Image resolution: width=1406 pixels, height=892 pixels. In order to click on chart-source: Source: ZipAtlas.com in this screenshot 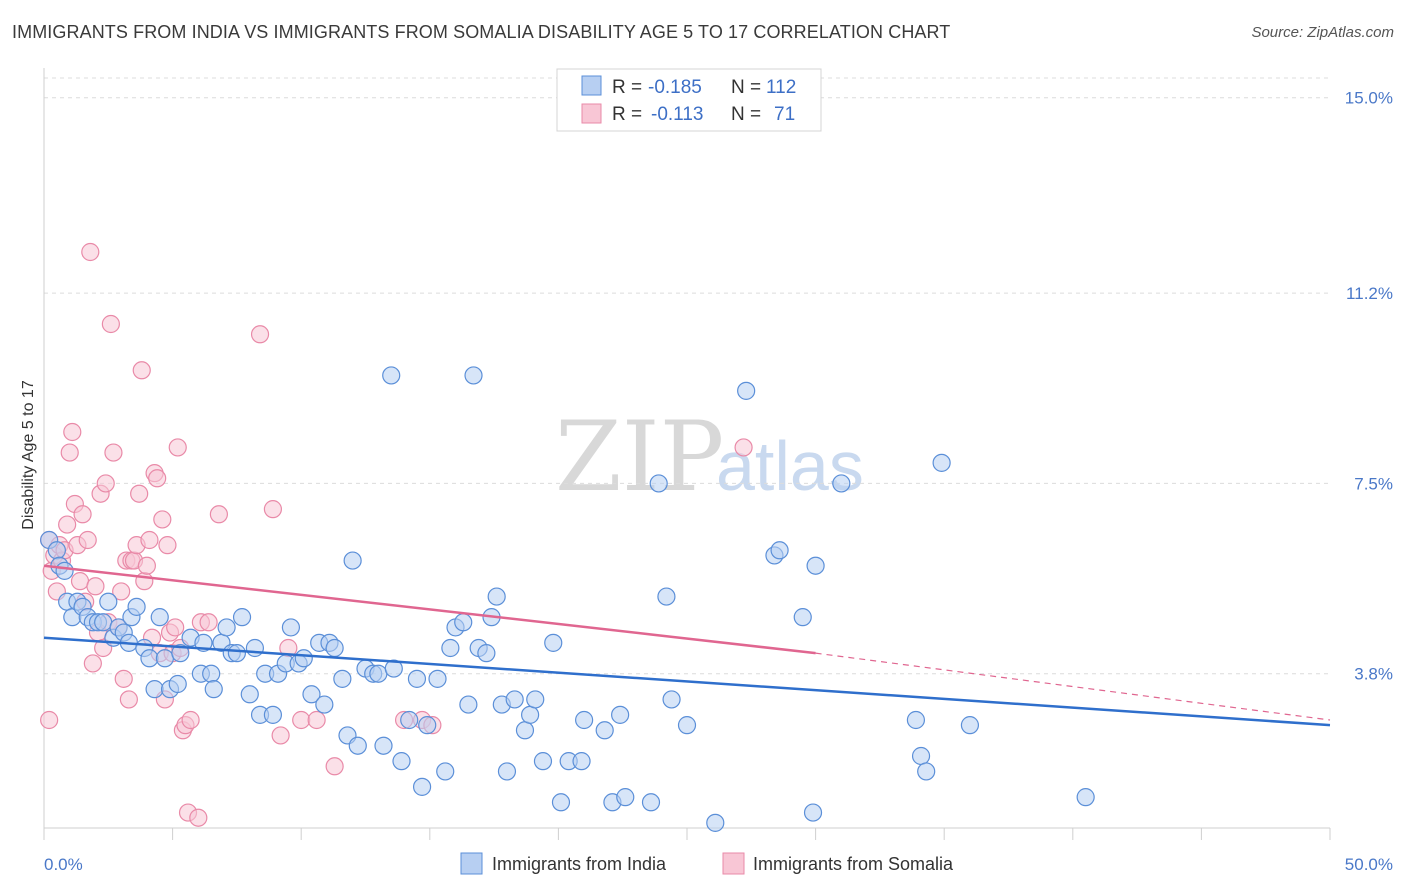, I will do `click(1322, 32)`.